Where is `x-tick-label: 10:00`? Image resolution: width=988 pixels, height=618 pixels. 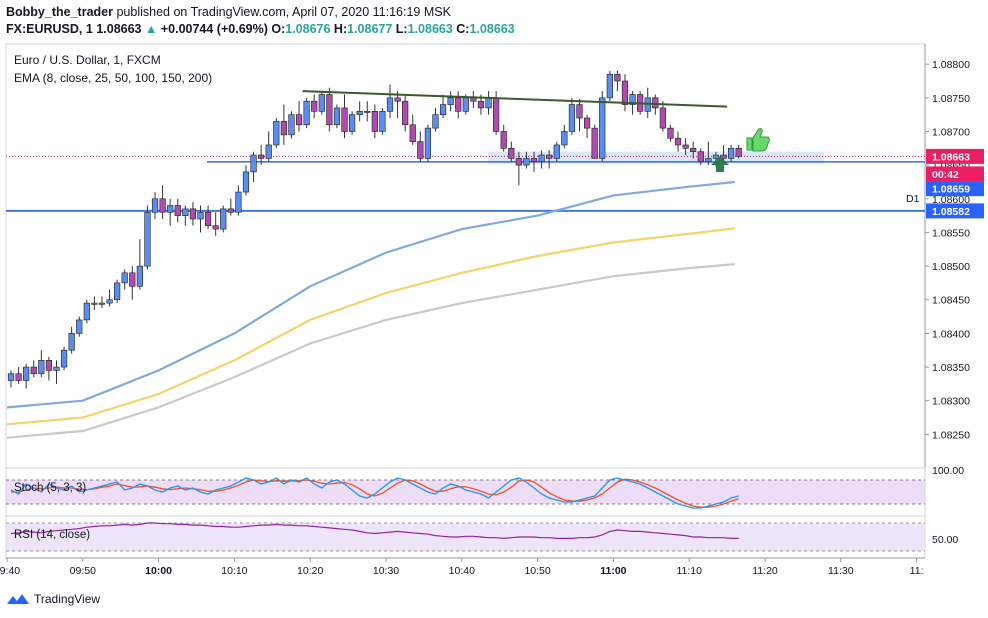 x-tick-label: 10:00 is located at coordinates (158, 571).